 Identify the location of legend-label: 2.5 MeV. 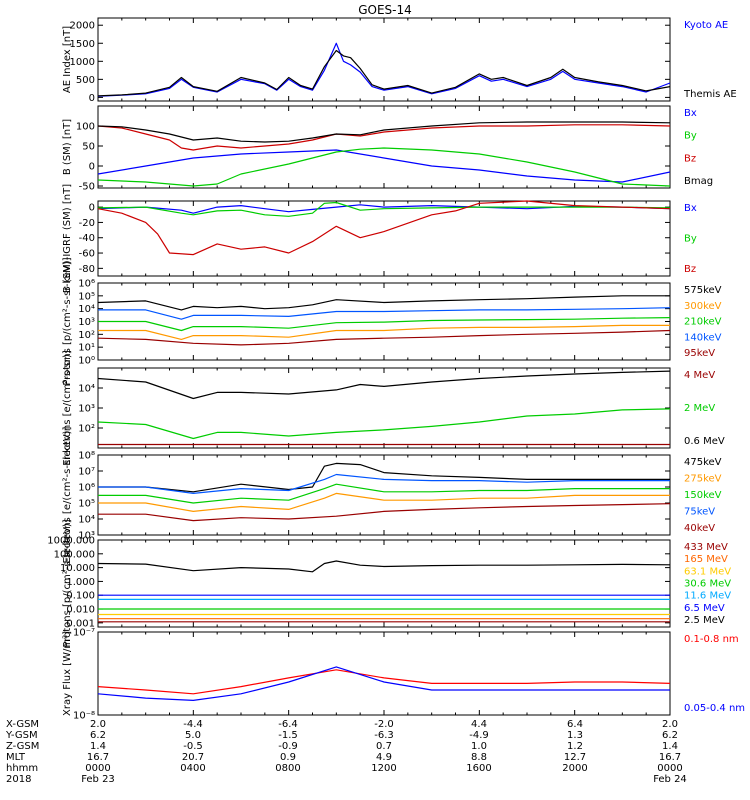
(704, 620).